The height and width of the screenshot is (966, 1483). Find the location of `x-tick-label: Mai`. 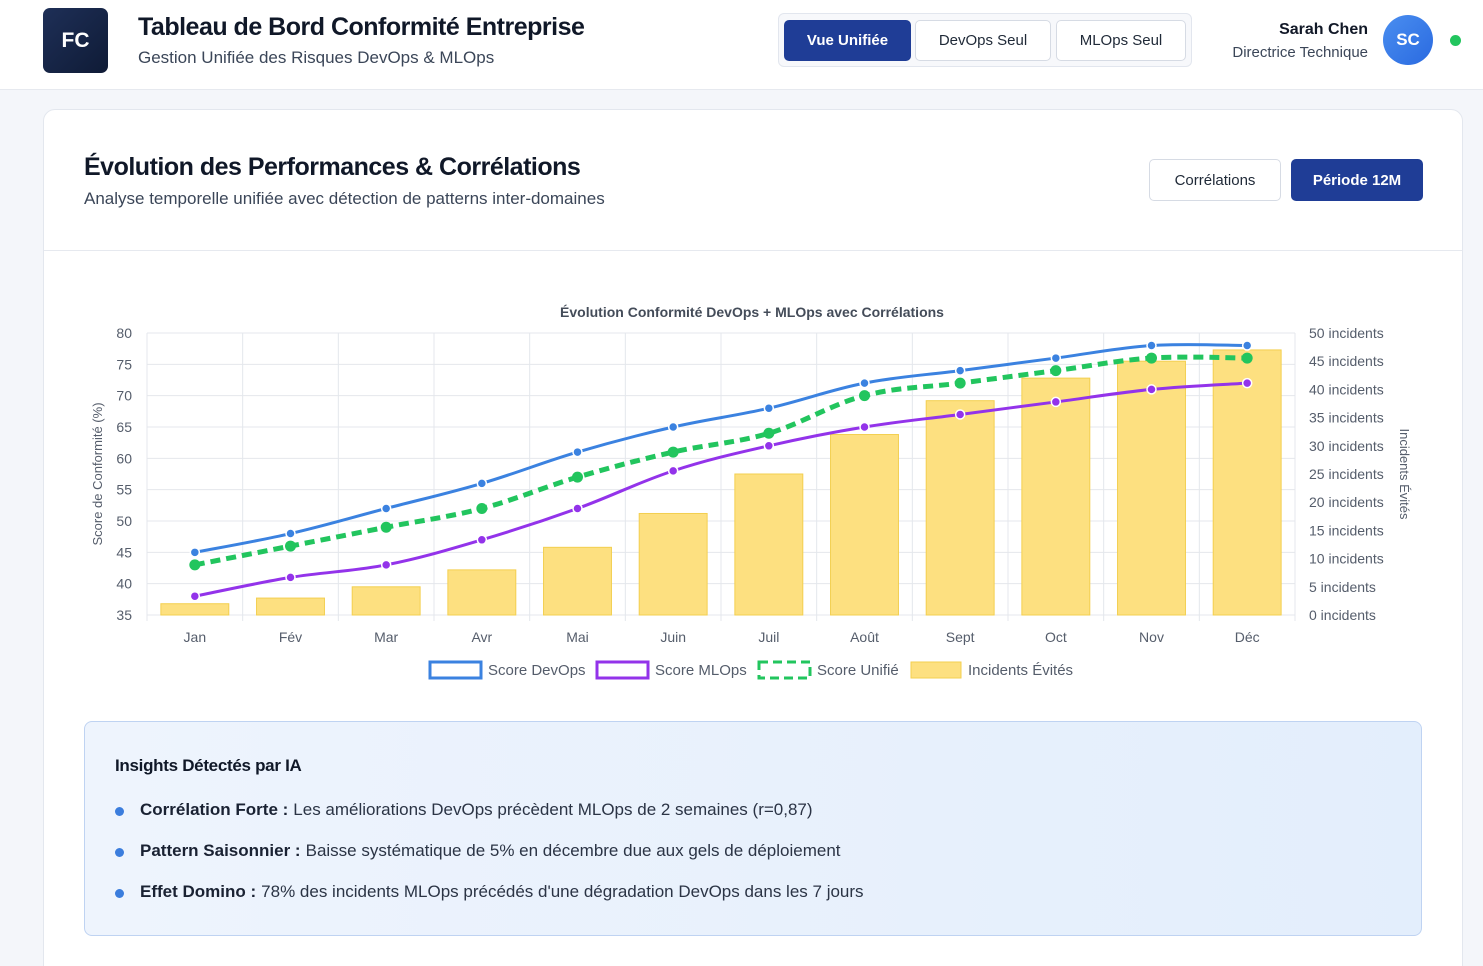

x-tick-label: Mai is located at coordinates (577, 637).